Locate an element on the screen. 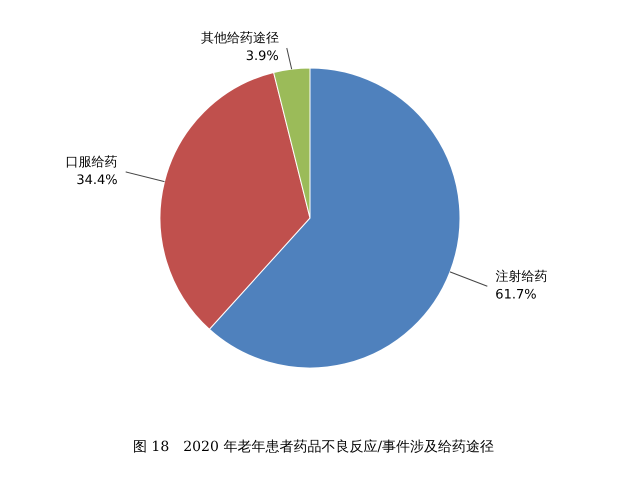 The width and height of the screenshot is (627, 487). text: 图 18 2020 年老年患者药品不良反应/事件涉及给药途径 is located at coordinates (313, 447).